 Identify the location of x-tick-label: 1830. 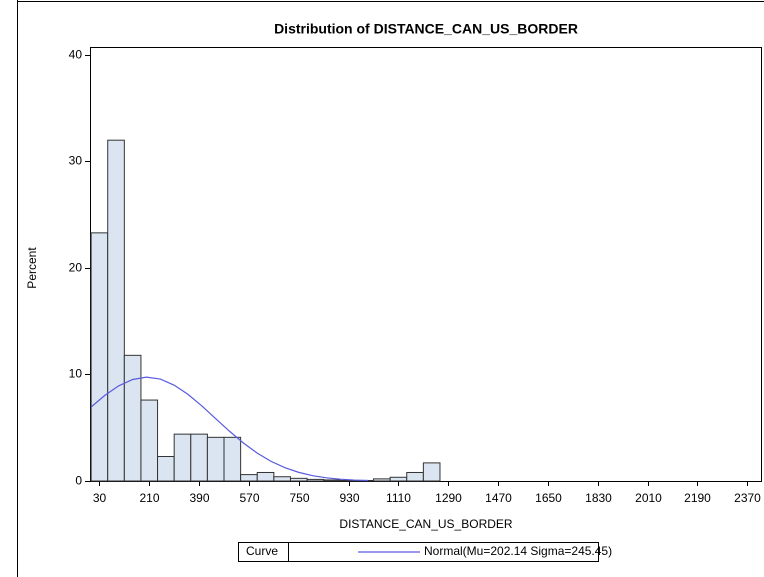
(598, 498).